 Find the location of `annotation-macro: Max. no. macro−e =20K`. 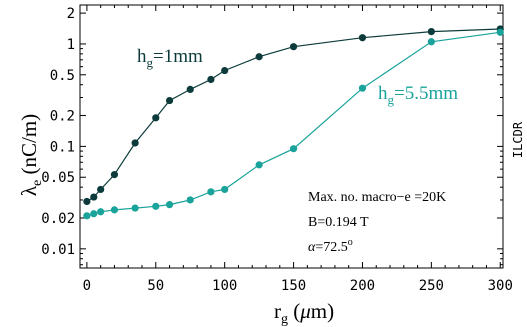

annotation-macro: Max. no. macro−e =20K is located at coordinates (377, 197).